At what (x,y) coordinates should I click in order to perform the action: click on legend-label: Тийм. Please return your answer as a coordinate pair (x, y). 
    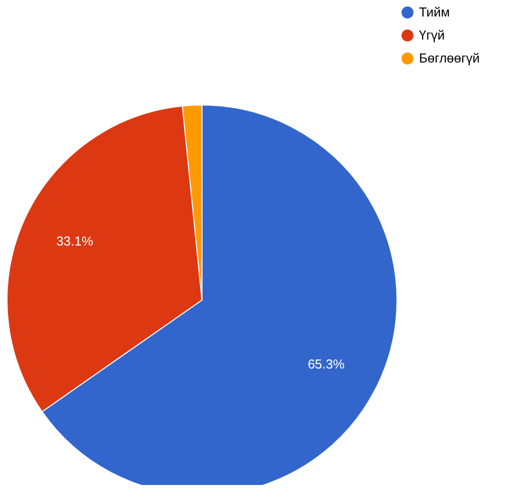
    Looking at the image, I should click on (434, 12).